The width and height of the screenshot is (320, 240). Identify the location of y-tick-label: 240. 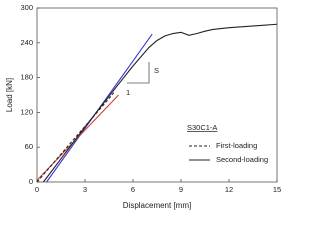
(26, 42).